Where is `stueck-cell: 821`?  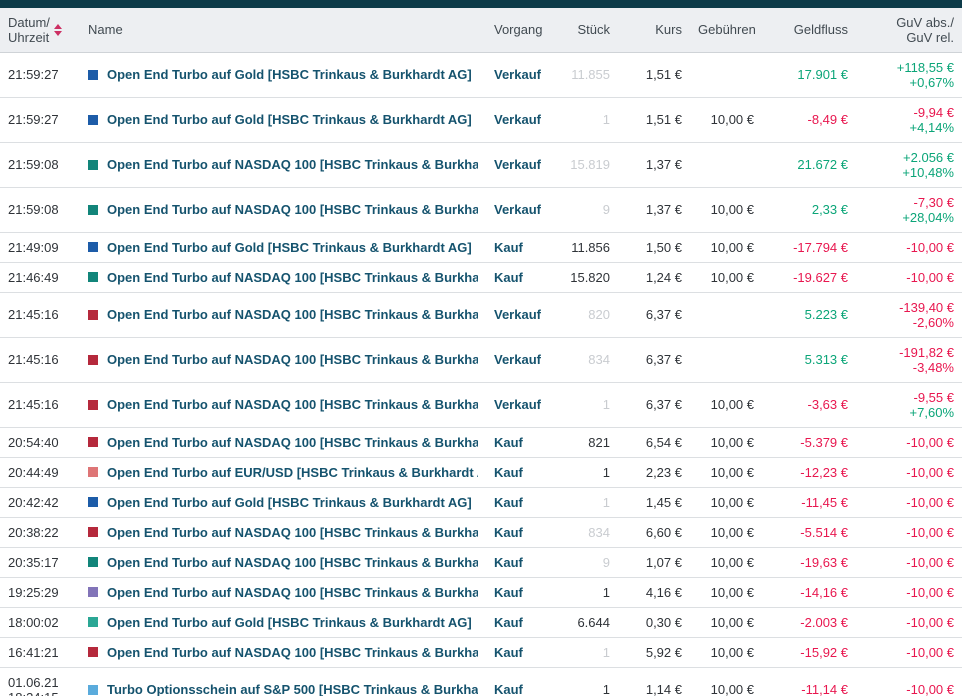 stueck-cell: 821 is located at coordinates (584, 441).